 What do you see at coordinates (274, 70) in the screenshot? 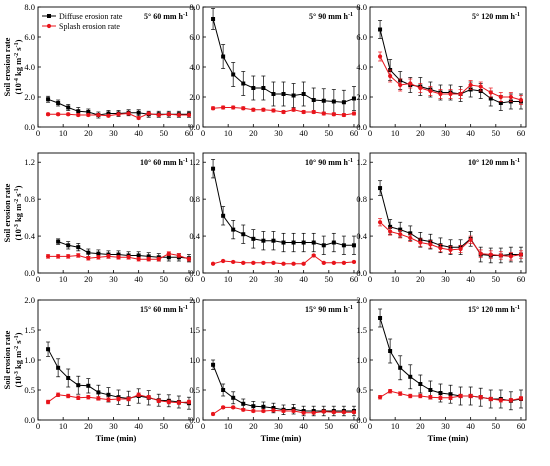
I see `panel-1: 0 10 20 30 40 50 60 0.0 2.0 4.0 6.0 8.0 5° 90 mm h-1` at bounding box center [274, 70].